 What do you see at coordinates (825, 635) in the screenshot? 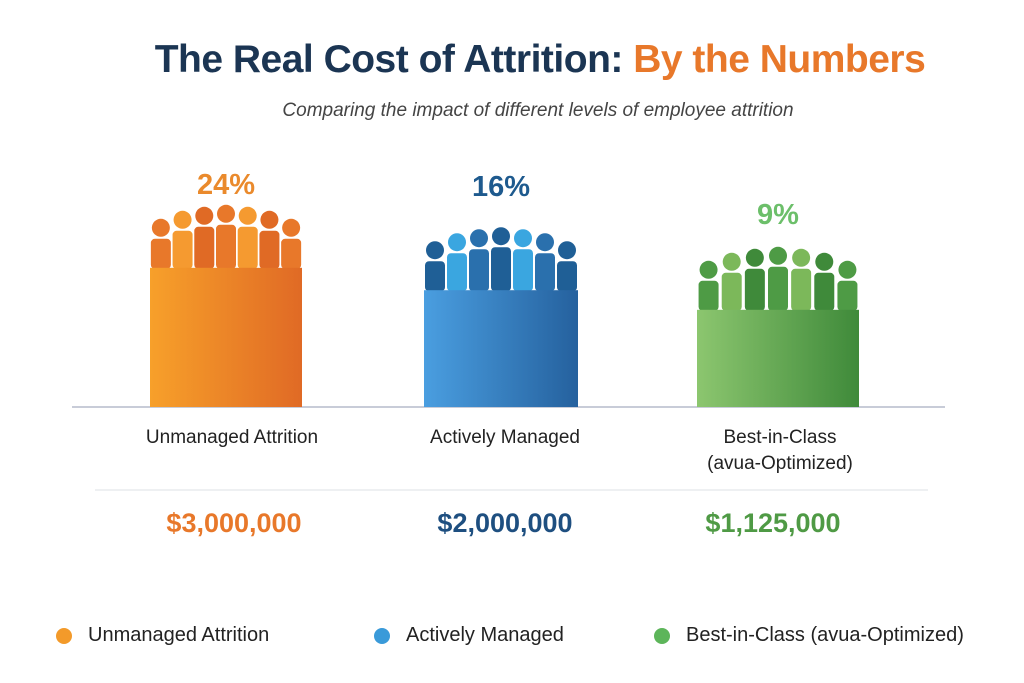
I see `legend-label: Best-in-Class (avua-Optimized)` at bounding box center [825, 635].